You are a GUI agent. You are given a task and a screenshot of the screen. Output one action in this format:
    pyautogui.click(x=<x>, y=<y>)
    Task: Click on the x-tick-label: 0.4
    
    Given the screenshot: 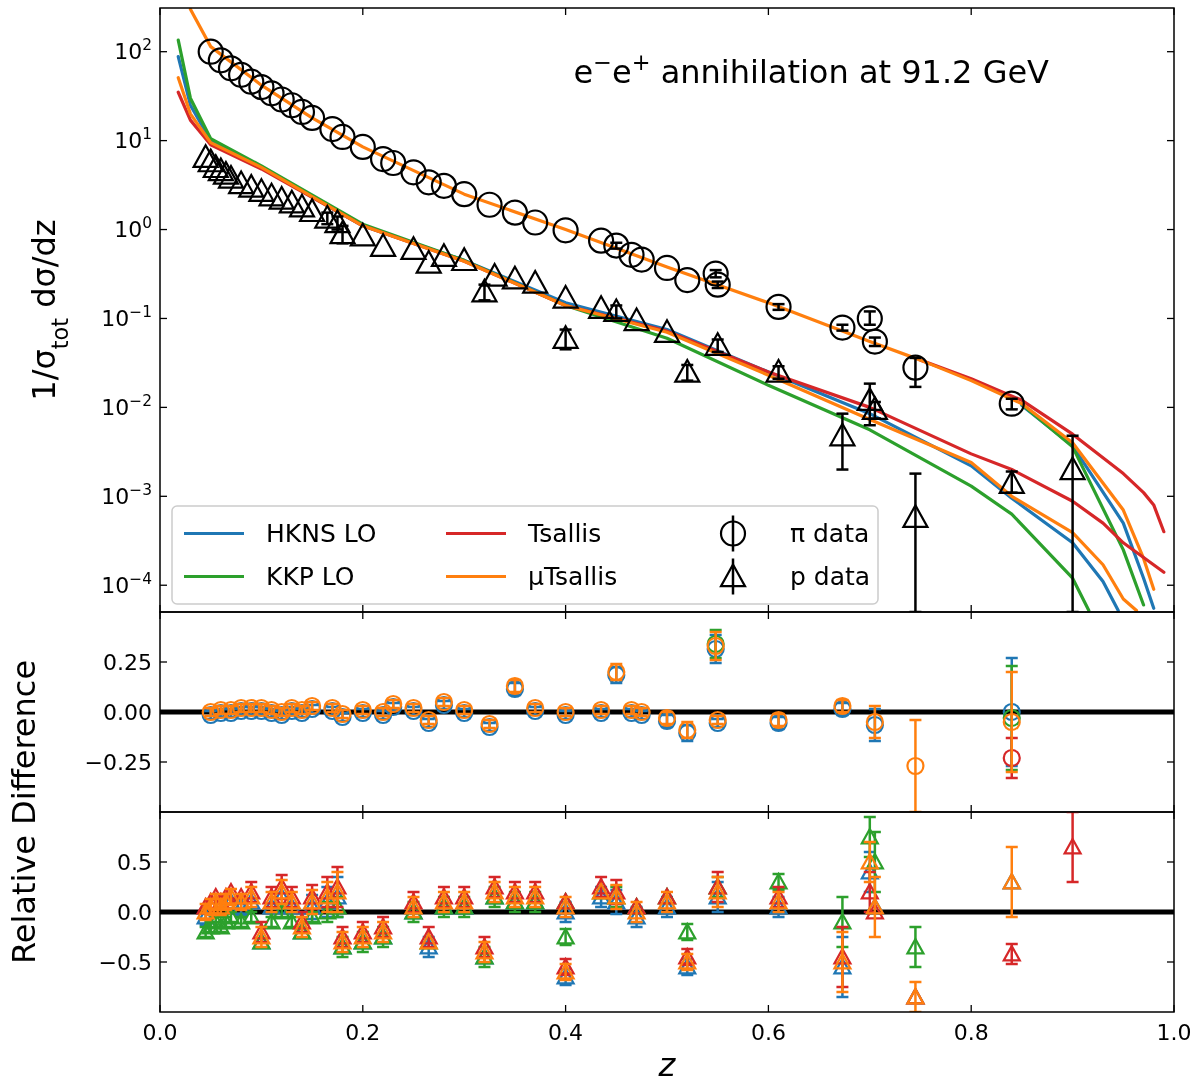 What is the action you would take?
    pyautogui.click(x=566, y=1032)
    